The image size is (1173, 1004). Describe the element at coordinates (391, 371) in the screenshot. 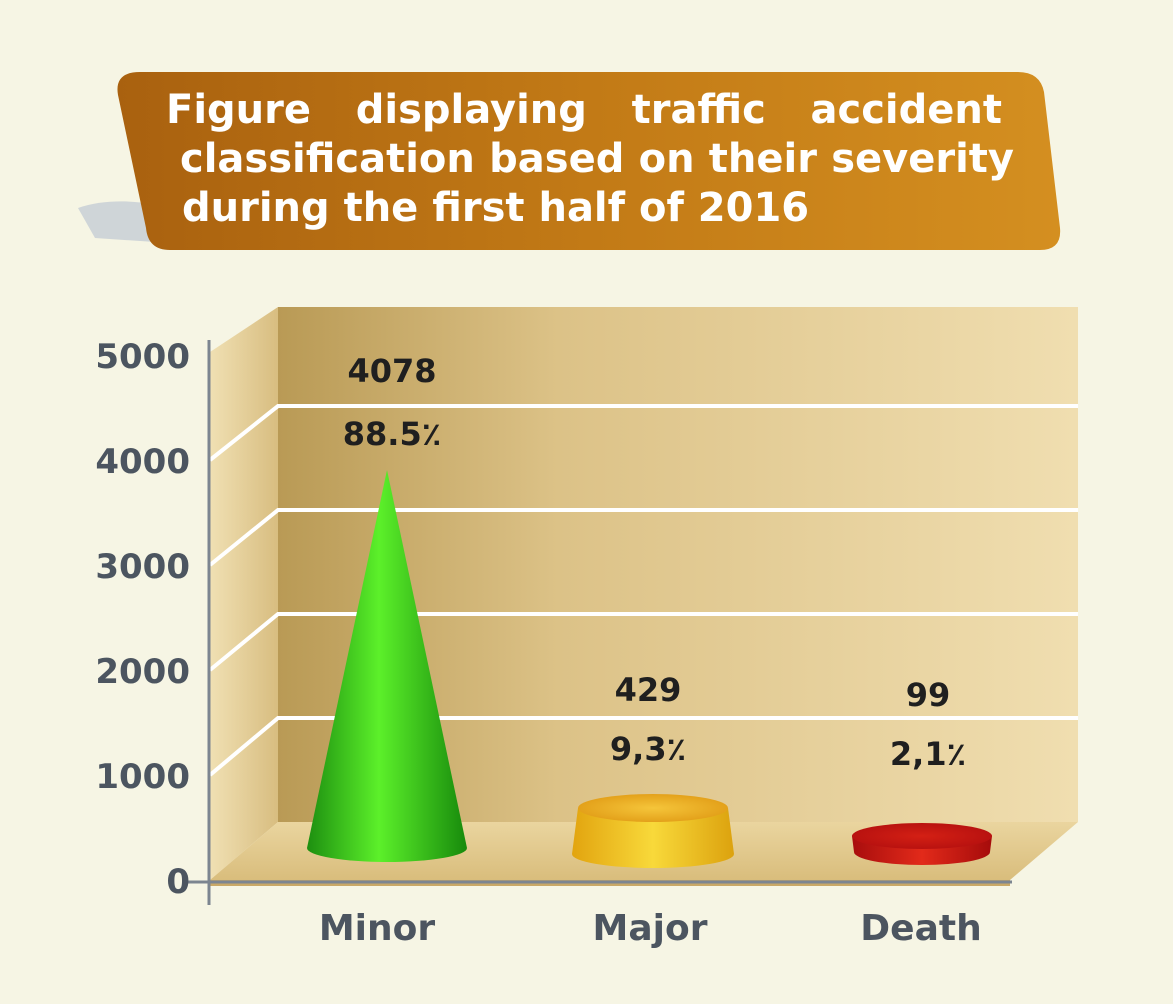

I see `value-label-minor: 4078` at that location.